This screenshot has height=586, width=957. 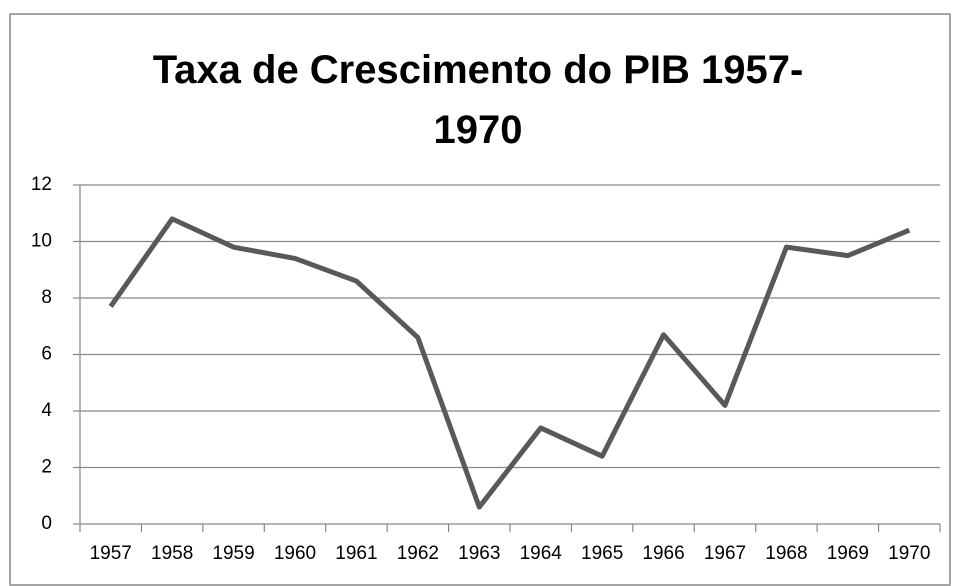 I want to click on y-tick-label: 8, so click(x=46, y=297).